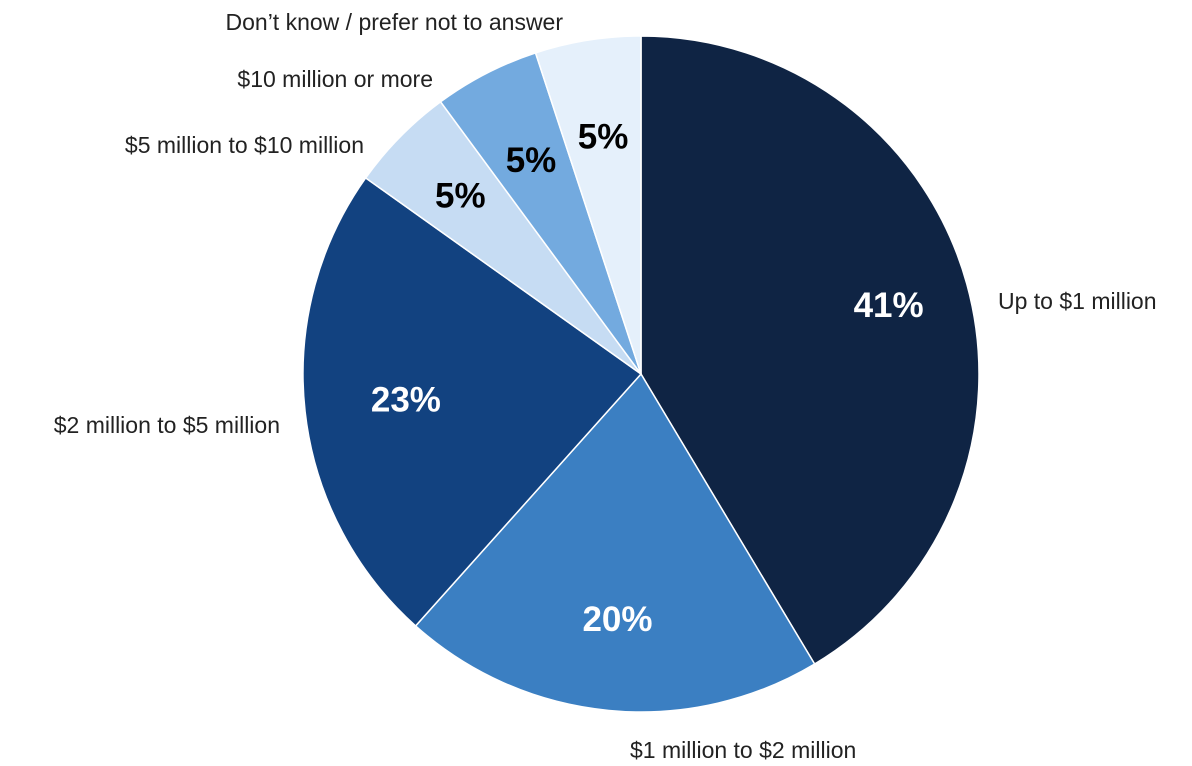 Image resolution: width=1192 pixels, height=766 pixels. Describe the element at coordinates (889, 305) in the screenshot. I see `value-label-1: 41%` at that location.